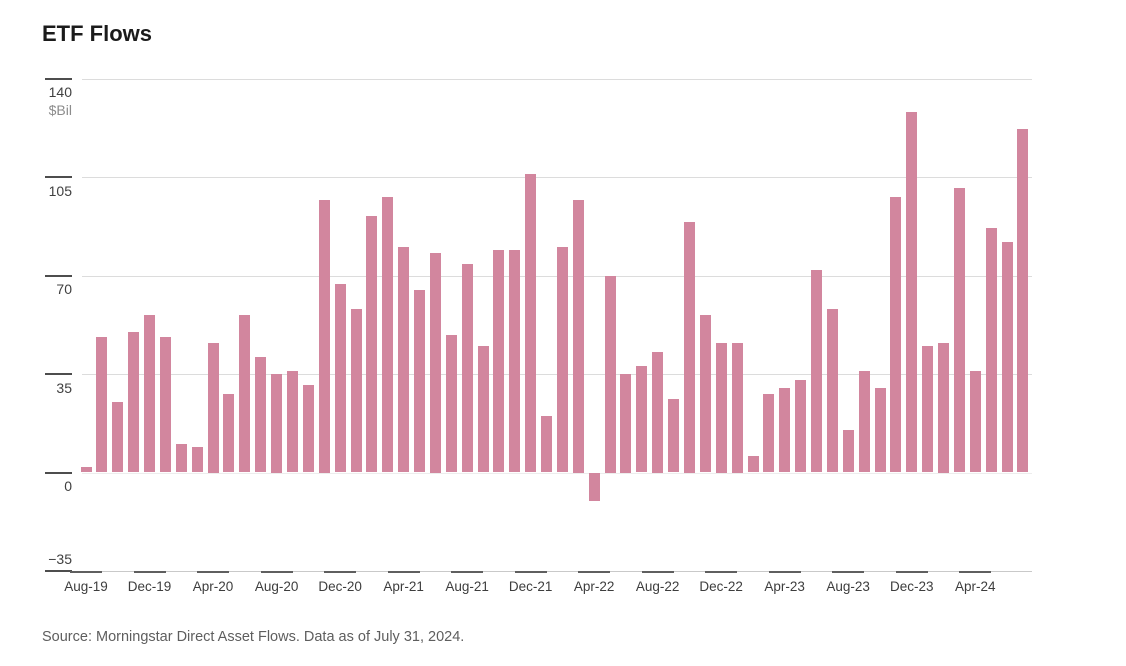 This screenshot has width=1126, height=666. What do you see at coordinates (86, 586) in the screenshot?
I see `x-tick-label-Aug-19: Aug-19` at bounding box center [86, 586].